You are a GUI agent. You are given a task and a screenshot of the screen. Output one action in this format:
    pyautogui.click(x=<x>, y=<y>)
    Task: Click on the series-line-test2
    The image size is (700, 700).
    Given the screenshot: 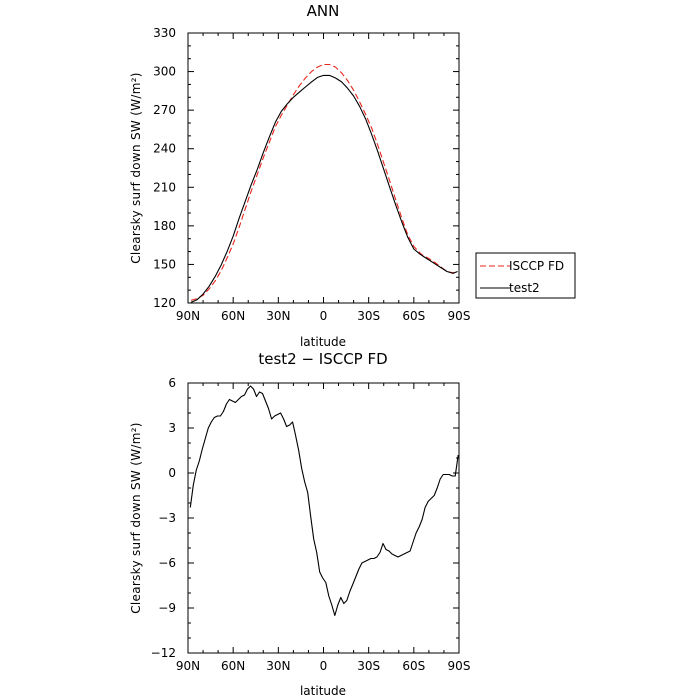 What is the action you would take?
    pyautogui.click(x=324, y=188)
    